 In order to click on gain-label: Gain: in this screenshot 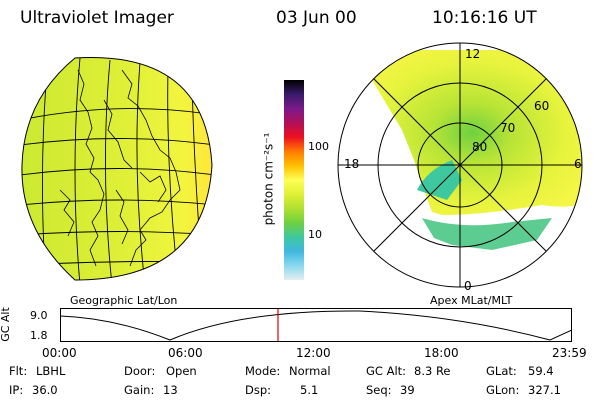, I will do `click(139, 390)`.